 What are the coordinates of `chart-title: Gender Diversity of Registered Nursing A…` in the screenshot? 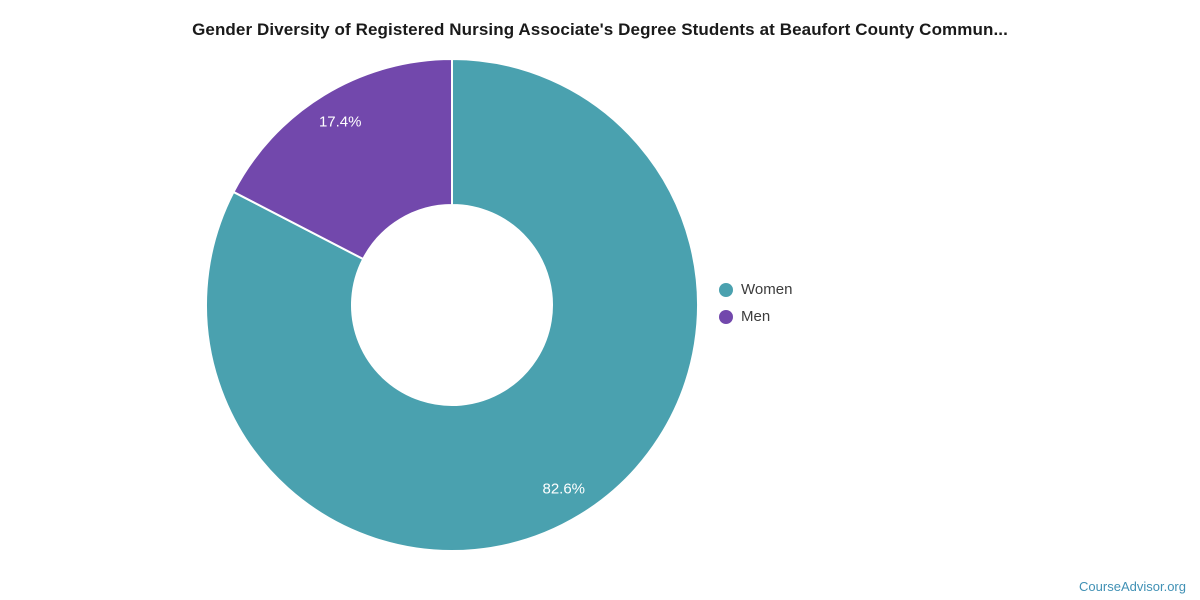 It's located at (600, 29).